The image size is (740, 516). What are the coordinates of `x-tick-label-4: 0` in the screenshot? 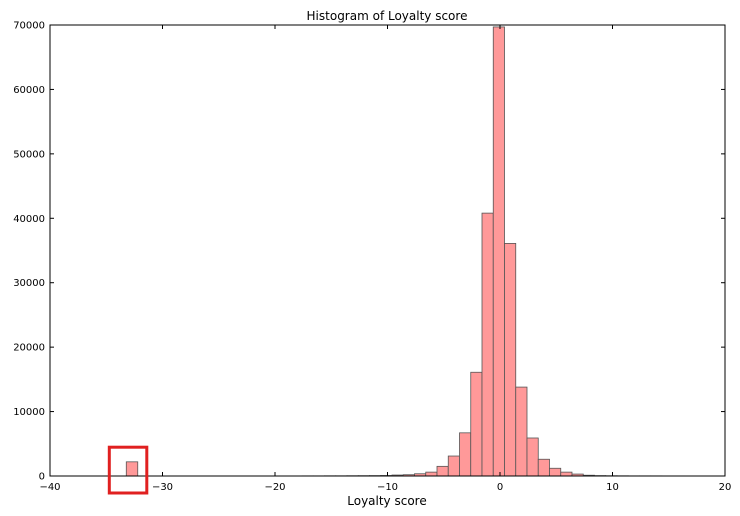 It's located at (500, 487).